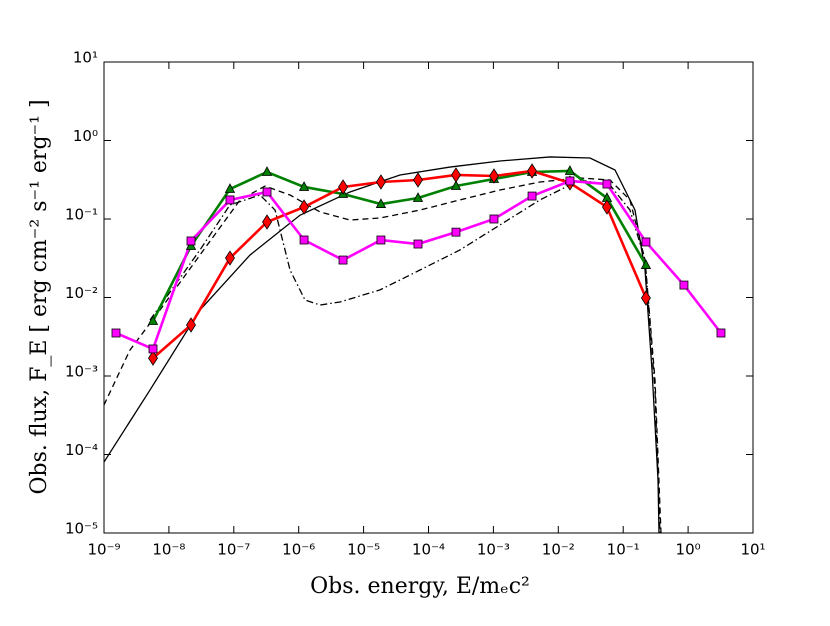 Image resolution: width=830 pixels, height=626 pixels. I want to click on series-line, so click(399, 245).